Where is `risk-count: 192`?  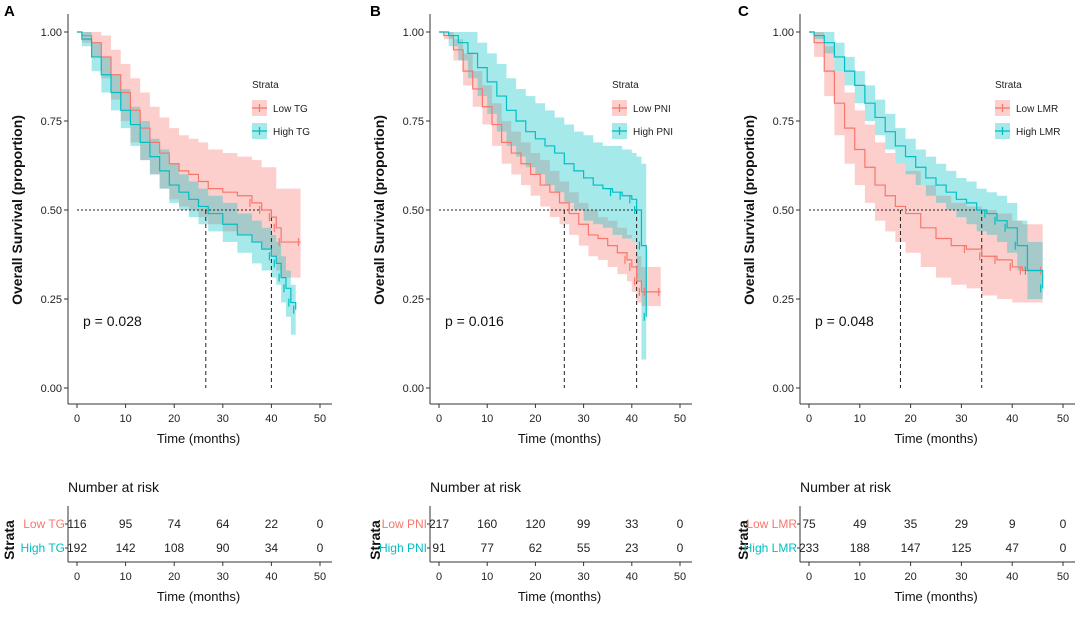
risk-count: 192 is located at coordinates (77, 548).